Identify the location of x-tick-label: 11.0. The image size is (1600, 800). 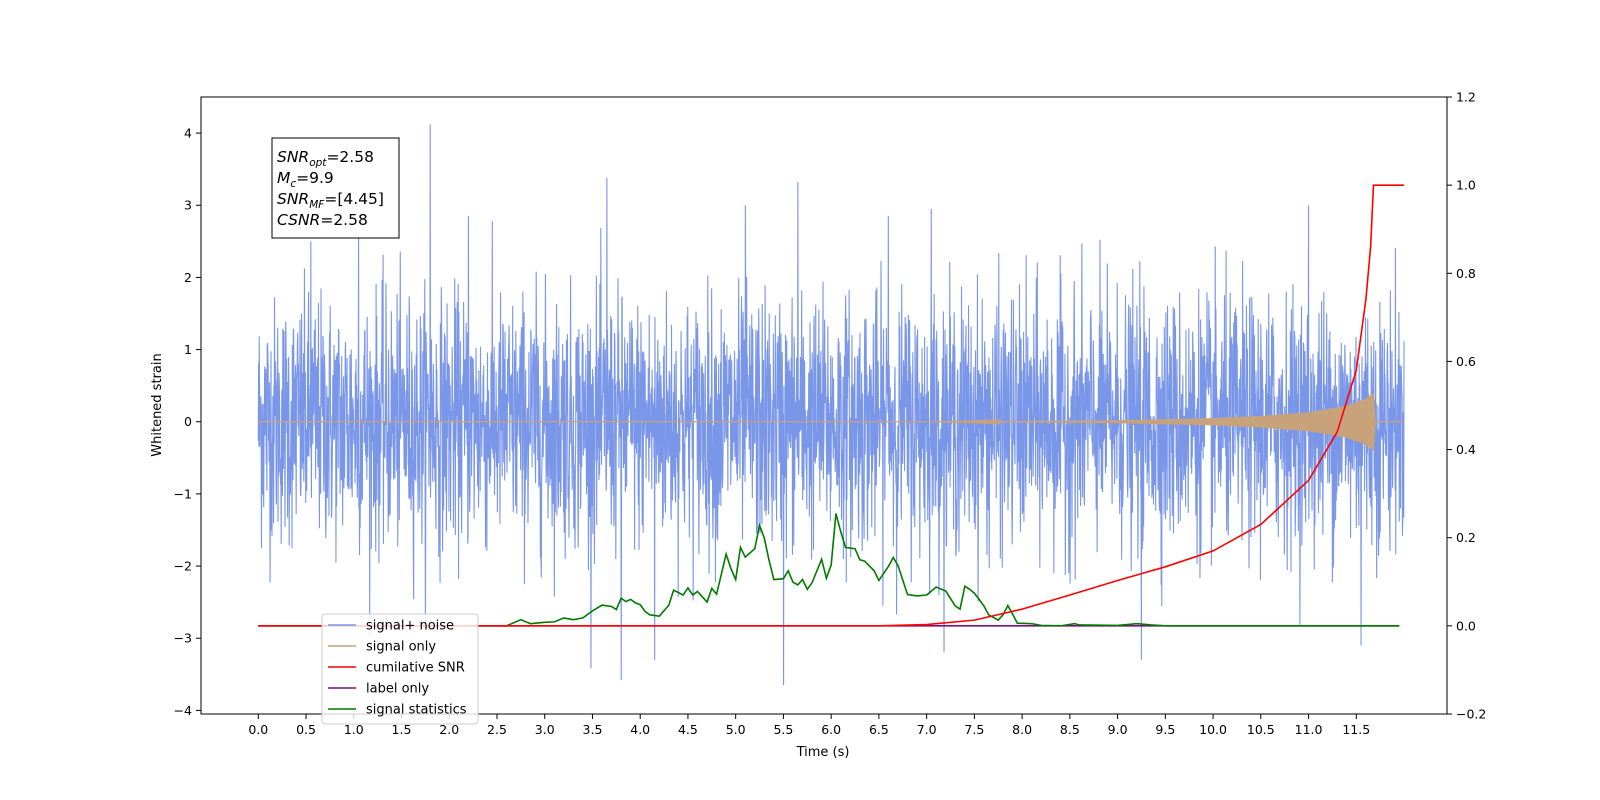
(1309, 729).